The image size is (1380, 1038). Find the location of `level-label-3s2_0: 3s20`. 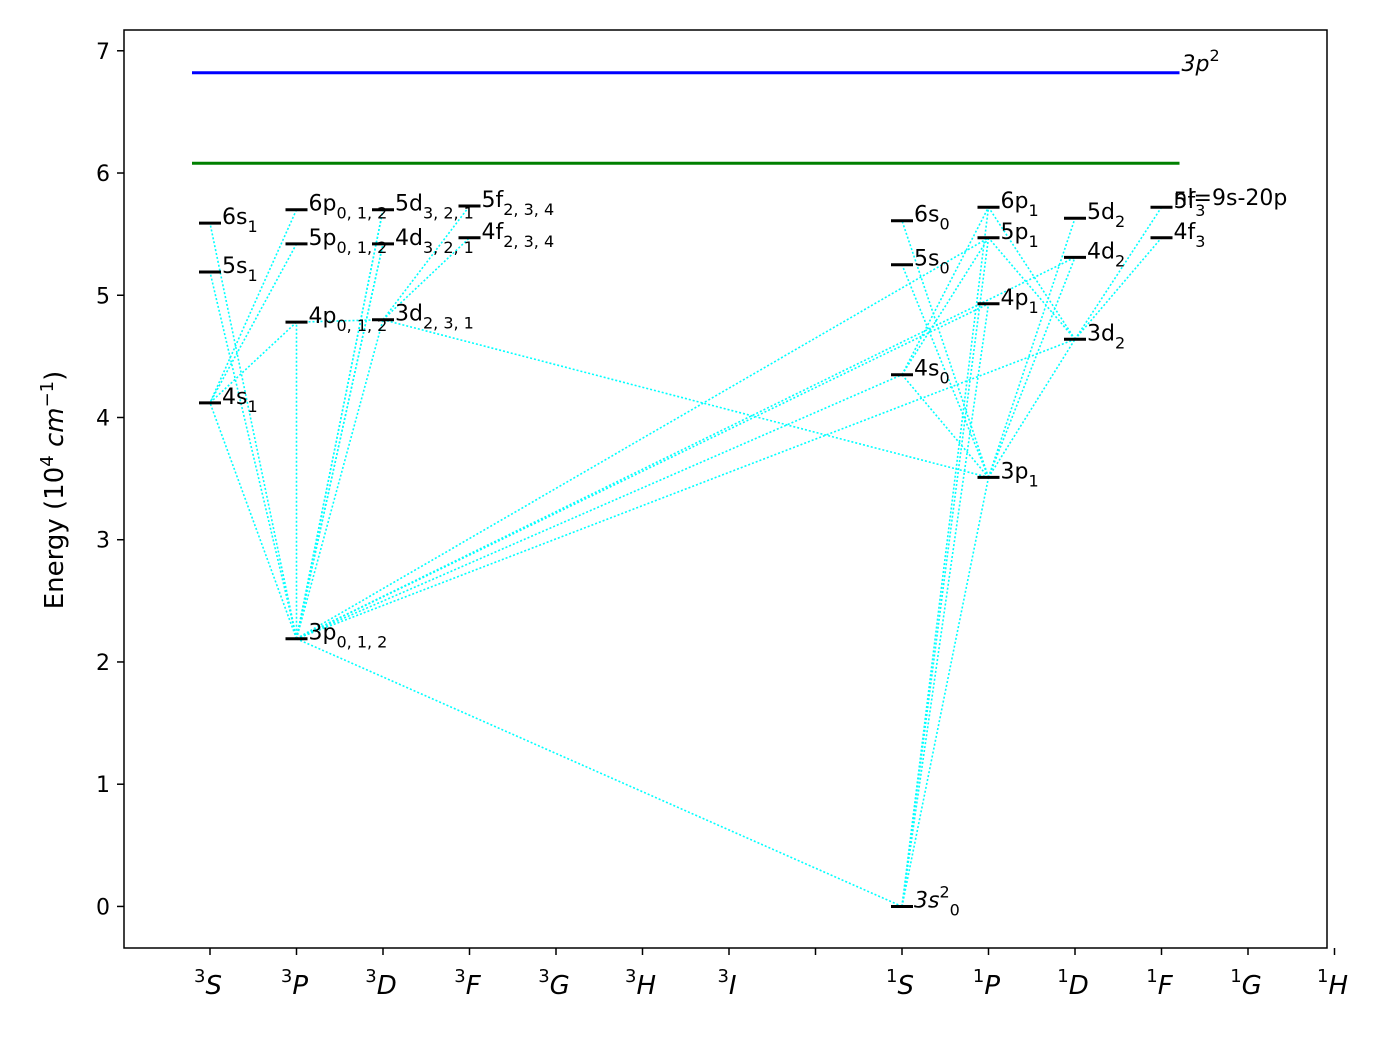

level-label-3s2_0: 3s20 is located at coordinates (937, 900).